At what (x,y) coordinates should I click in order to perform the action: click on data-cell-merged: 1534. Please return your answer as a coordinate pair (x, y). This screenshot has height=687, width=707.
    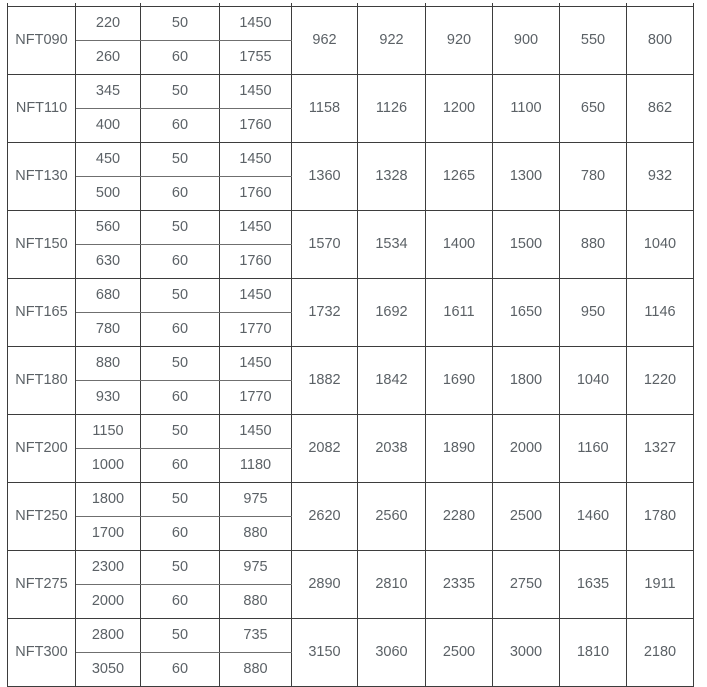
    Looking at the image, I should click on (391, 244).